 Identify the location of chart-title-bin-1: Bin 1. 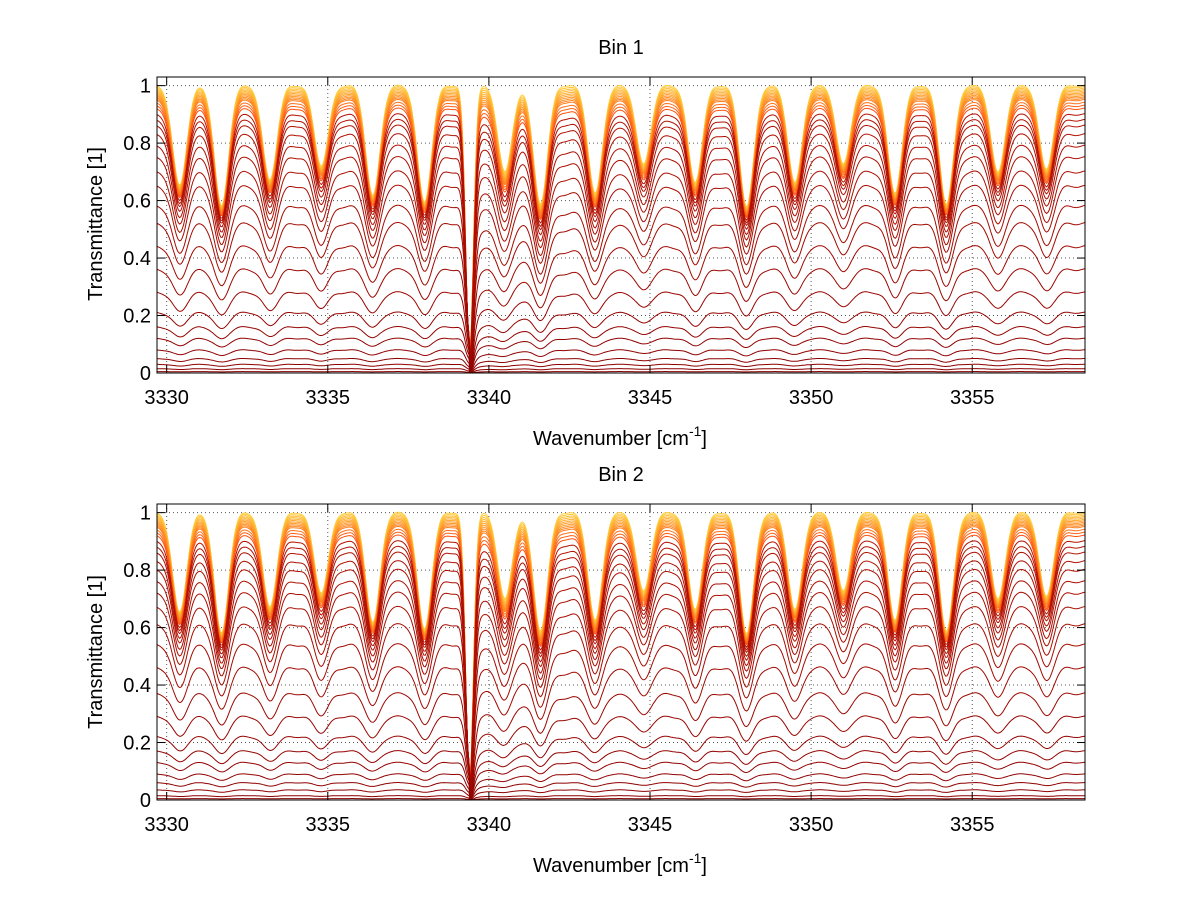
(621, 48).